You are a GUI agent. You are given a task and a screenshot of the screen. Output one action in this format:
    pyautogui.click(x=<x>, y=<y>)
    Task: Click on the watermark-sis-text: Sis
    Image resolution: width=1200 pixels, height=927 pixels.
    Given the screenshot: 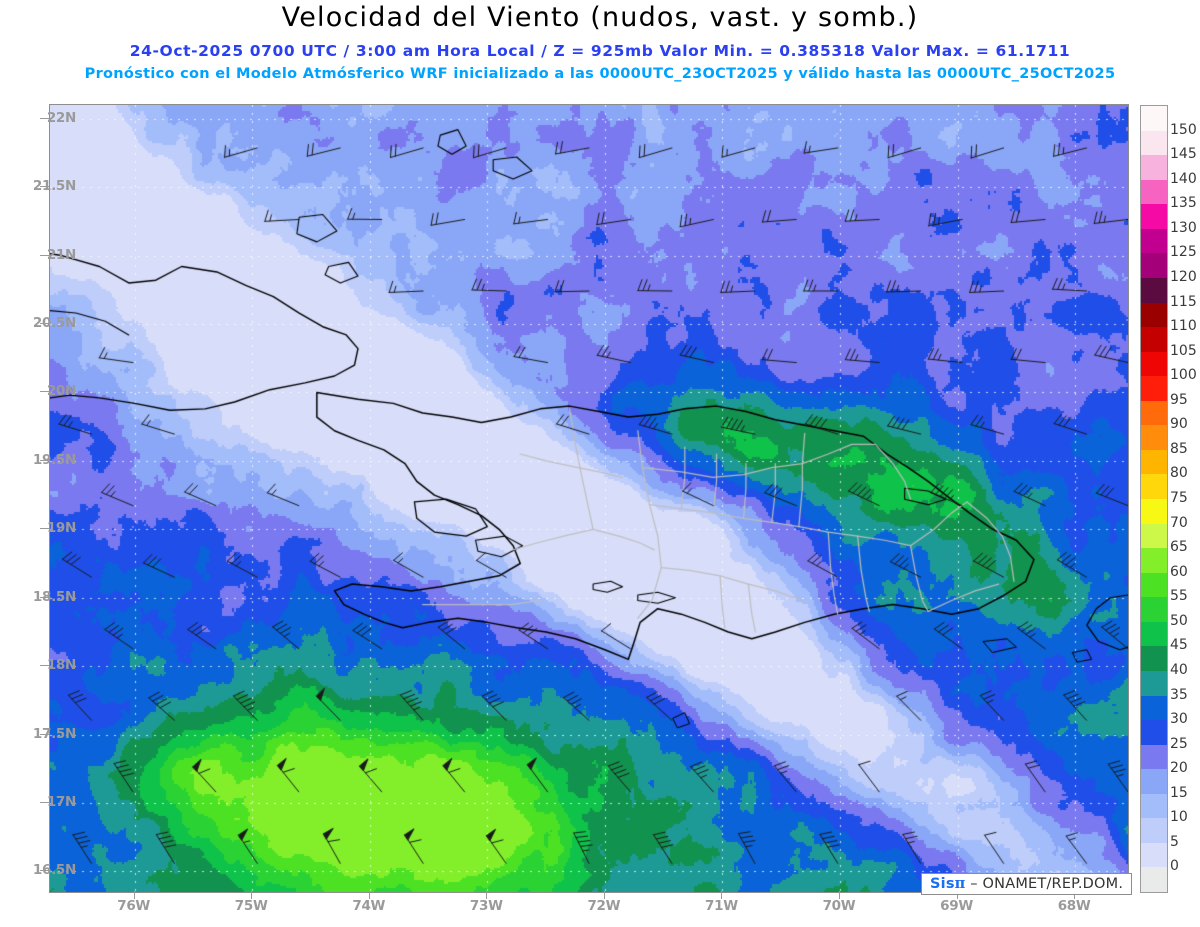 What is the action you would take?
    pyautogui.click(x=942, y=884)
    